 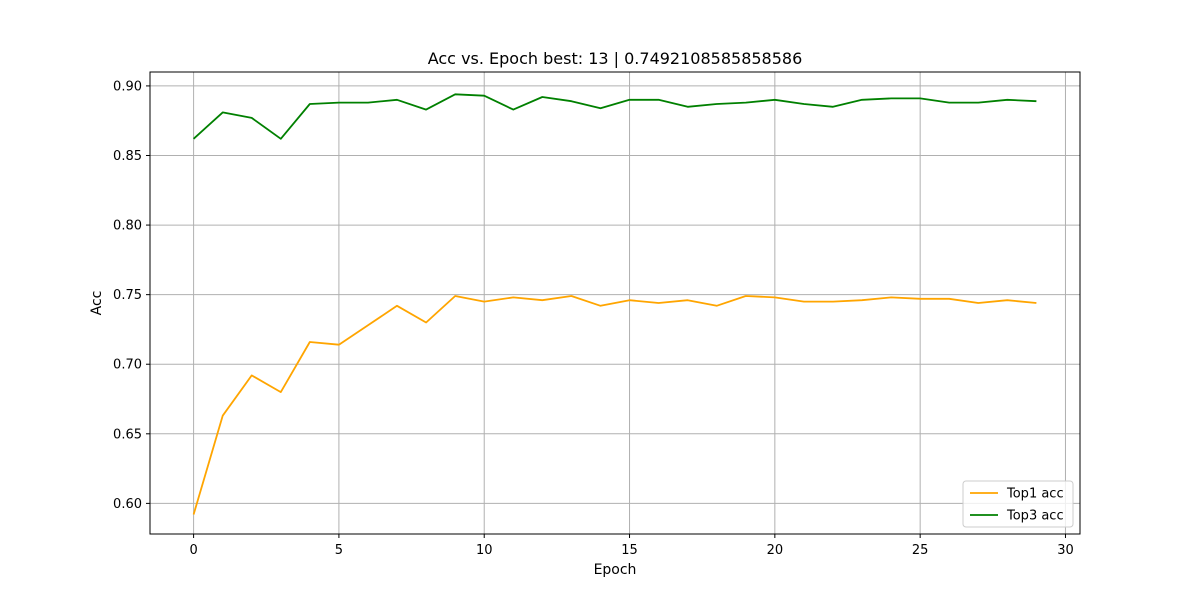 I want to click on legend-label-top3-acc: Top3 acc, so click(x=1035, y=516).